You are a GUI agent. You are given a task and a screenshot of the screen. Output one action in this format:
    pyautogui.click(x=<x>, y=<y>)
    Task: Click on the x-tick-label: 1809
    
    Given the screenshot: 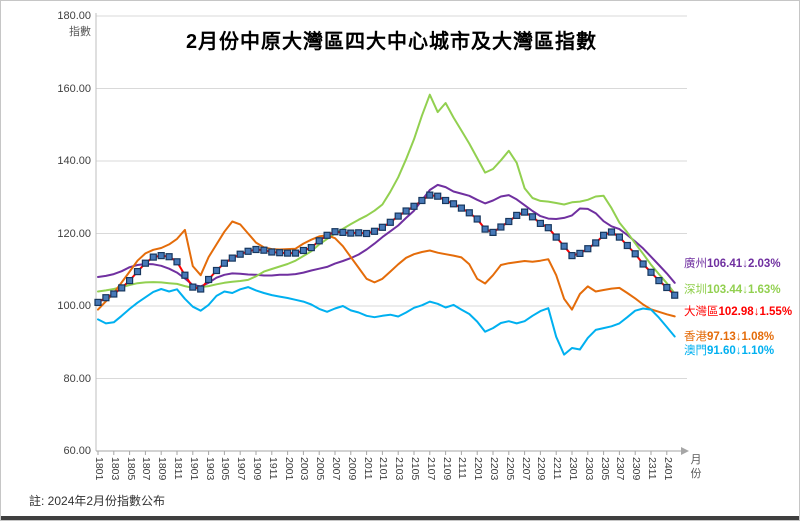 What is the action you would take?
    pyautogui.click(x=162, y=469)
    